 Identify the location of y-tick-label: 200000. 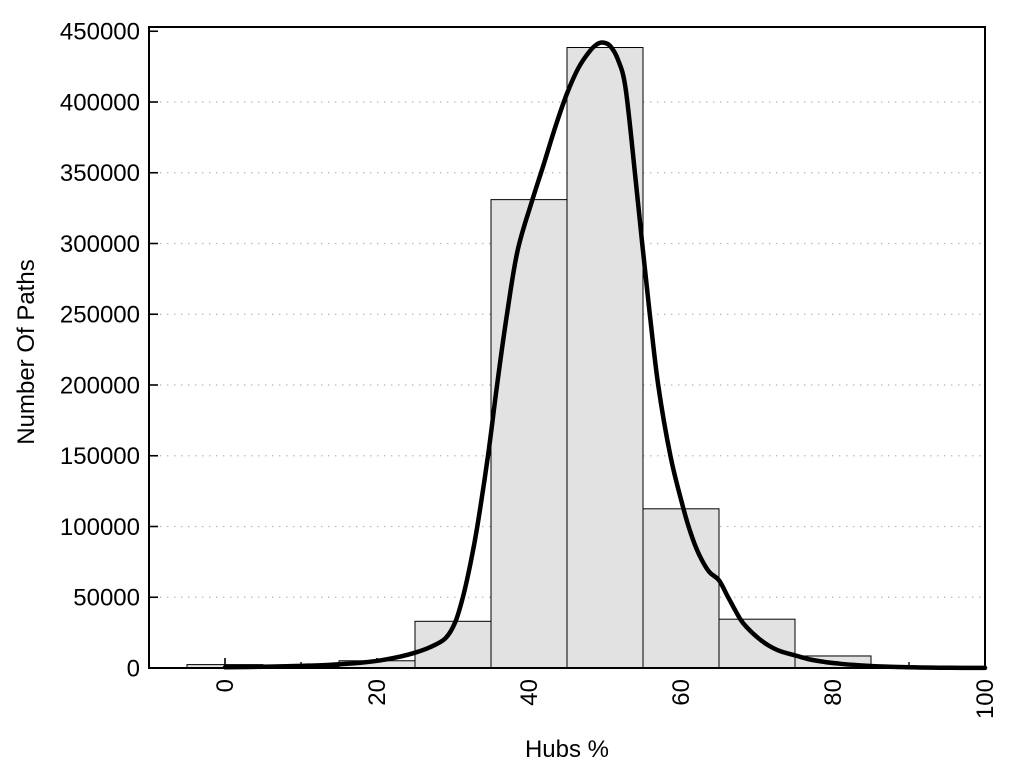
(100, 385).